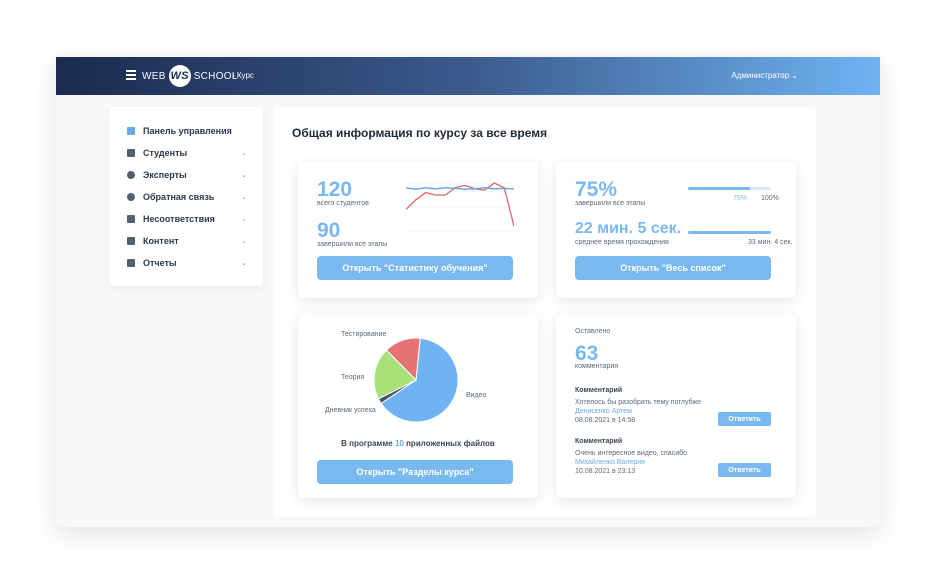  I want to click on pie-label-diary: Дневник успеха, so click(350, 410).